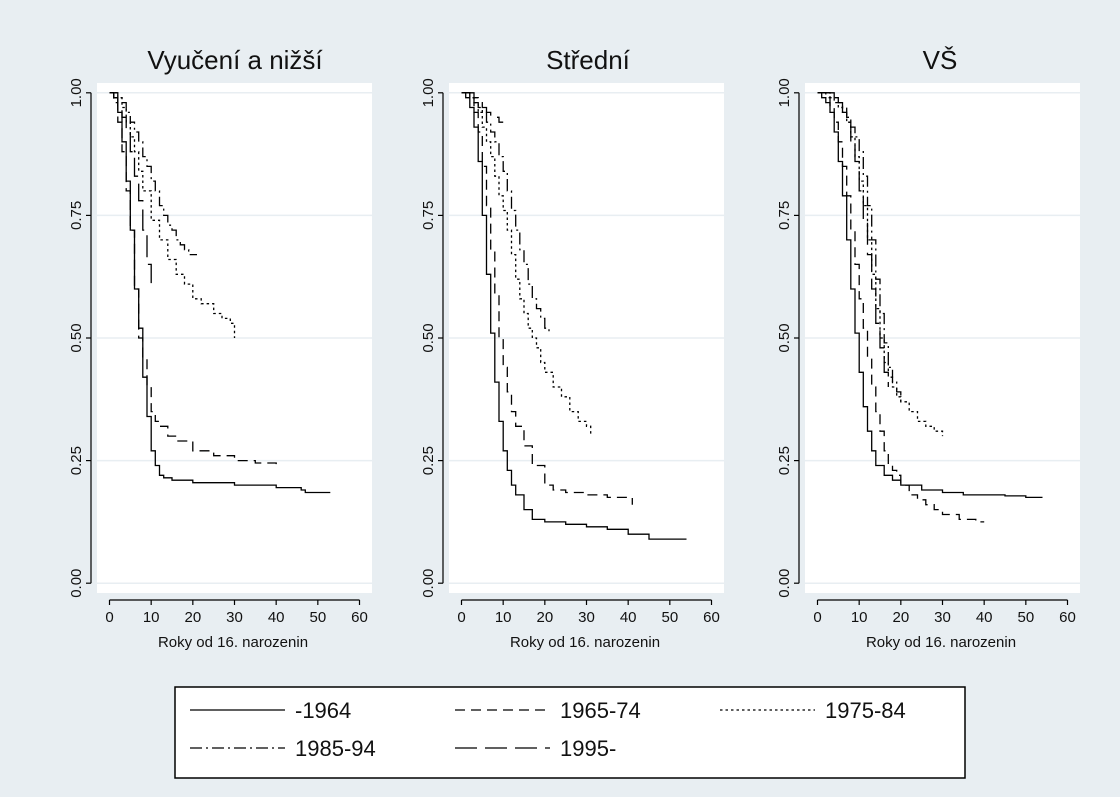 Image resolution: width=1120 pixels, height=802 pixels. What do you see at coordinates (865, 710) in the screenshot?
I see `legend-label: 1975-84` at bounding box center [865, 710].